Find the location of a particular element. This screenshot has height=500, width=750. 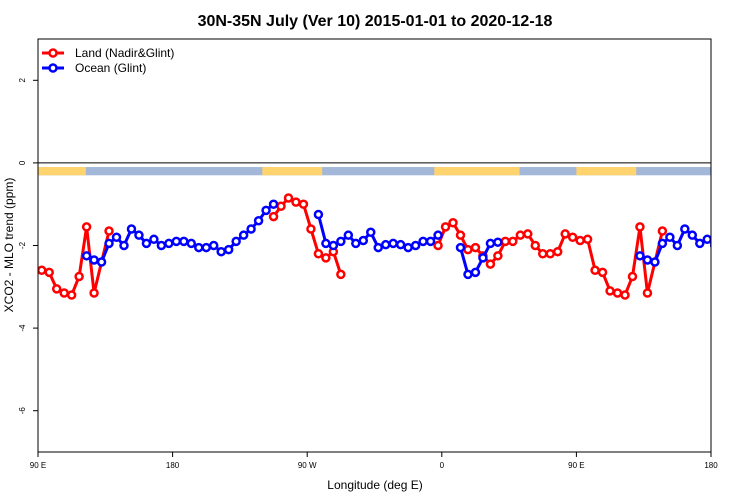

legend-land-label: Land (Nadir&Glint) is located at coordinates (124, 53).